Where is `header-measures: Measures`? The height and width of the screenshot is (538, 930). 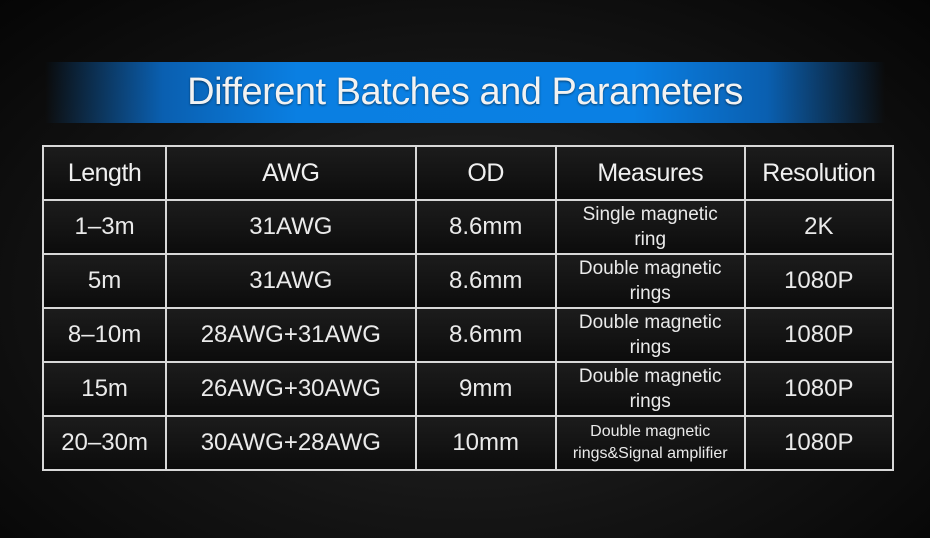
header-measures: Measures is located at coordinates (650, 173).